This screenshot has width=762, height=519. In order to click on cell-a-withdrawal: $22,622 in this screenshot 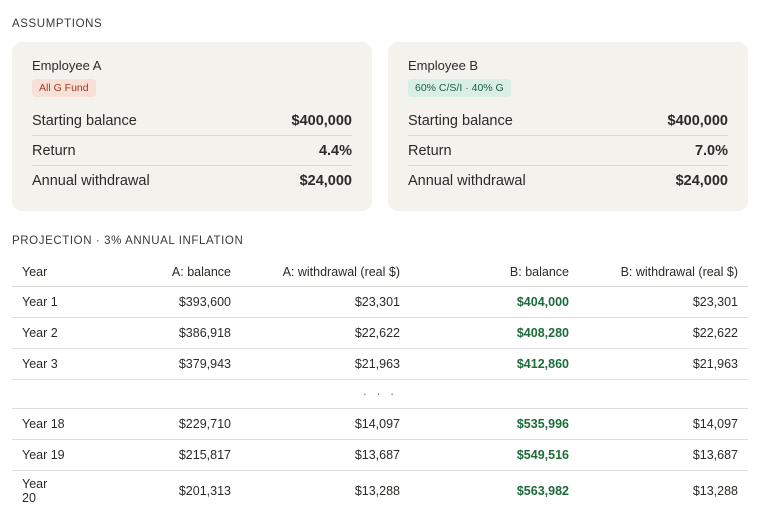, I will do `click(325, 333)`.